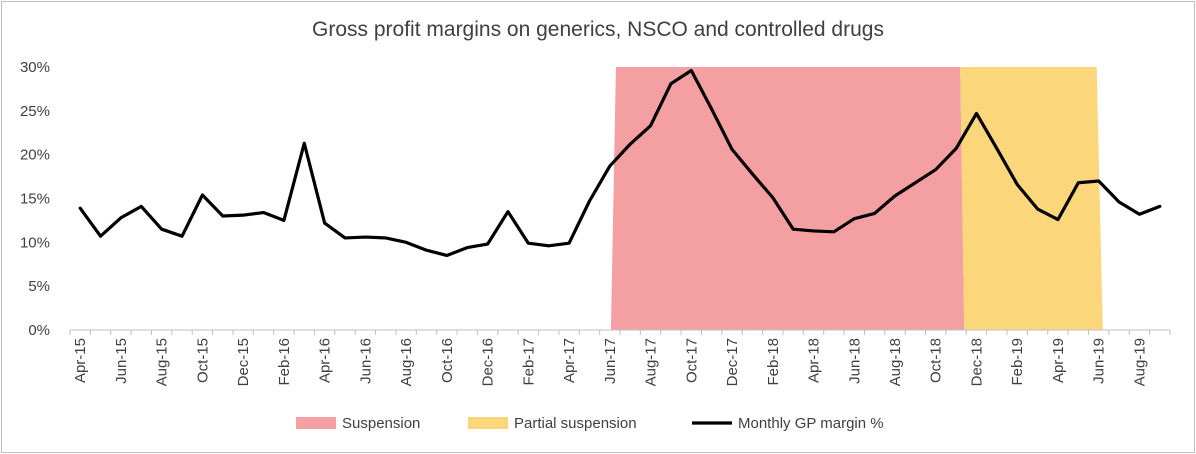 This screenshot has width=1196, height=454. I want to click on x-tick-label: Aug-15, so click(162, 362).